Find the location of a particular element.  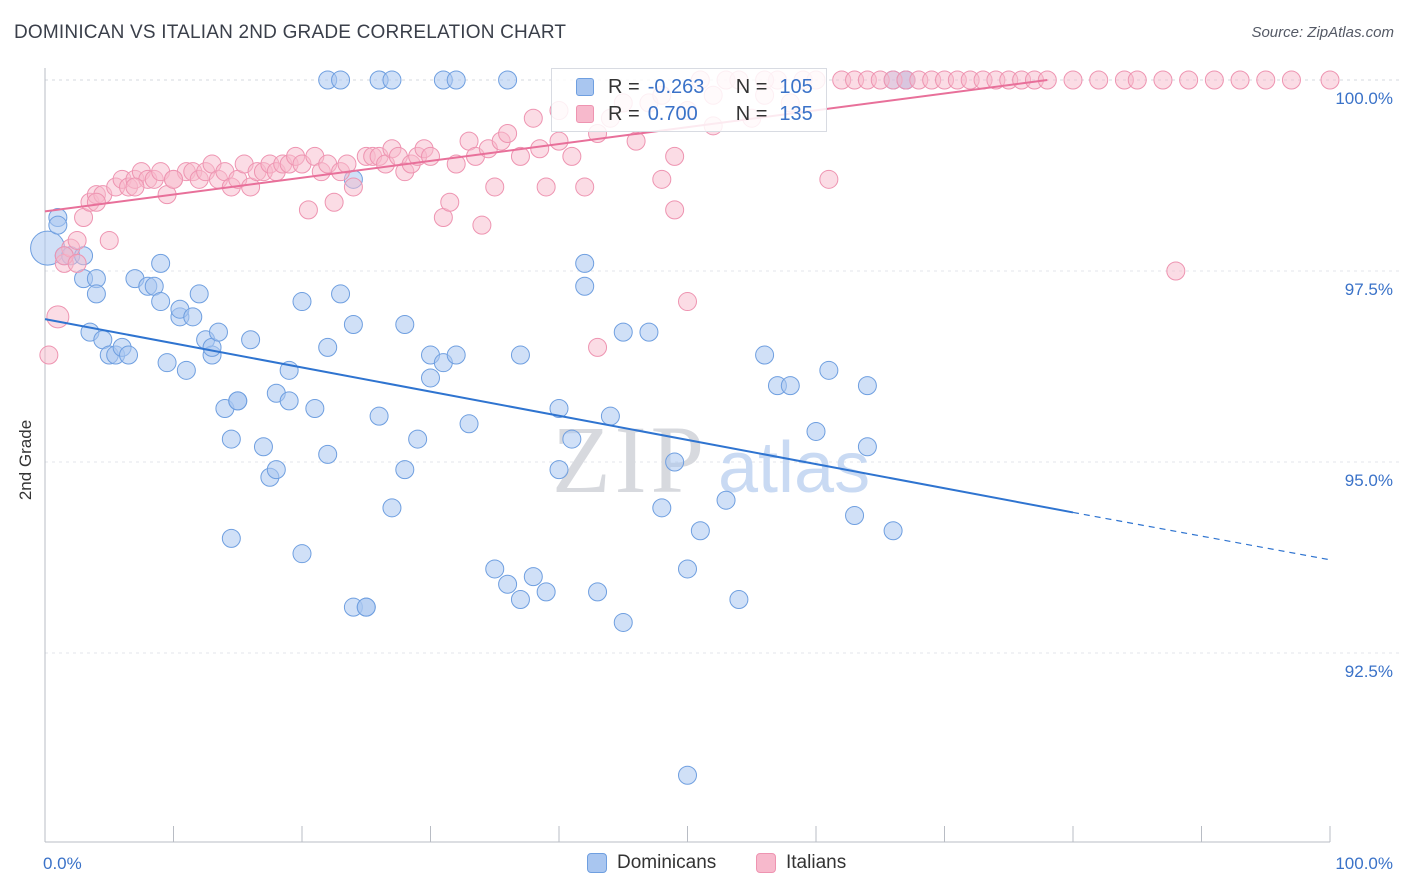

y-axis-label: 2nd Grade is located at coordinates (25, 460).